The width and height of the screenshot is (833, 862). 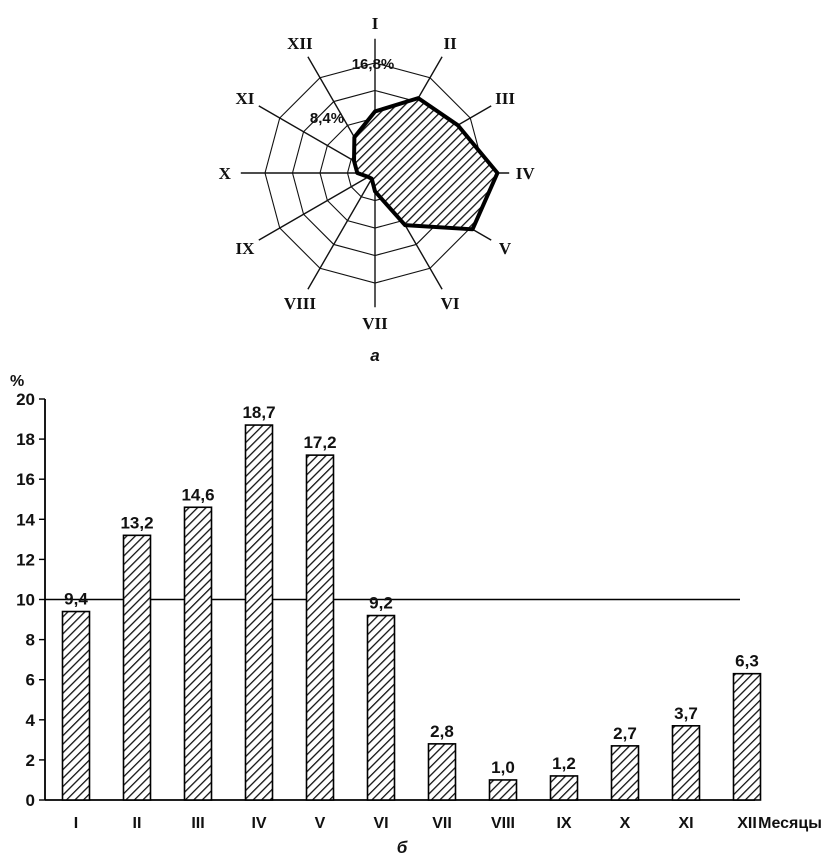 What do you see at coordinates (442, 731) in the screenshot?
I see `bar-value-label: 2,8` at bounding box center [442, 731].